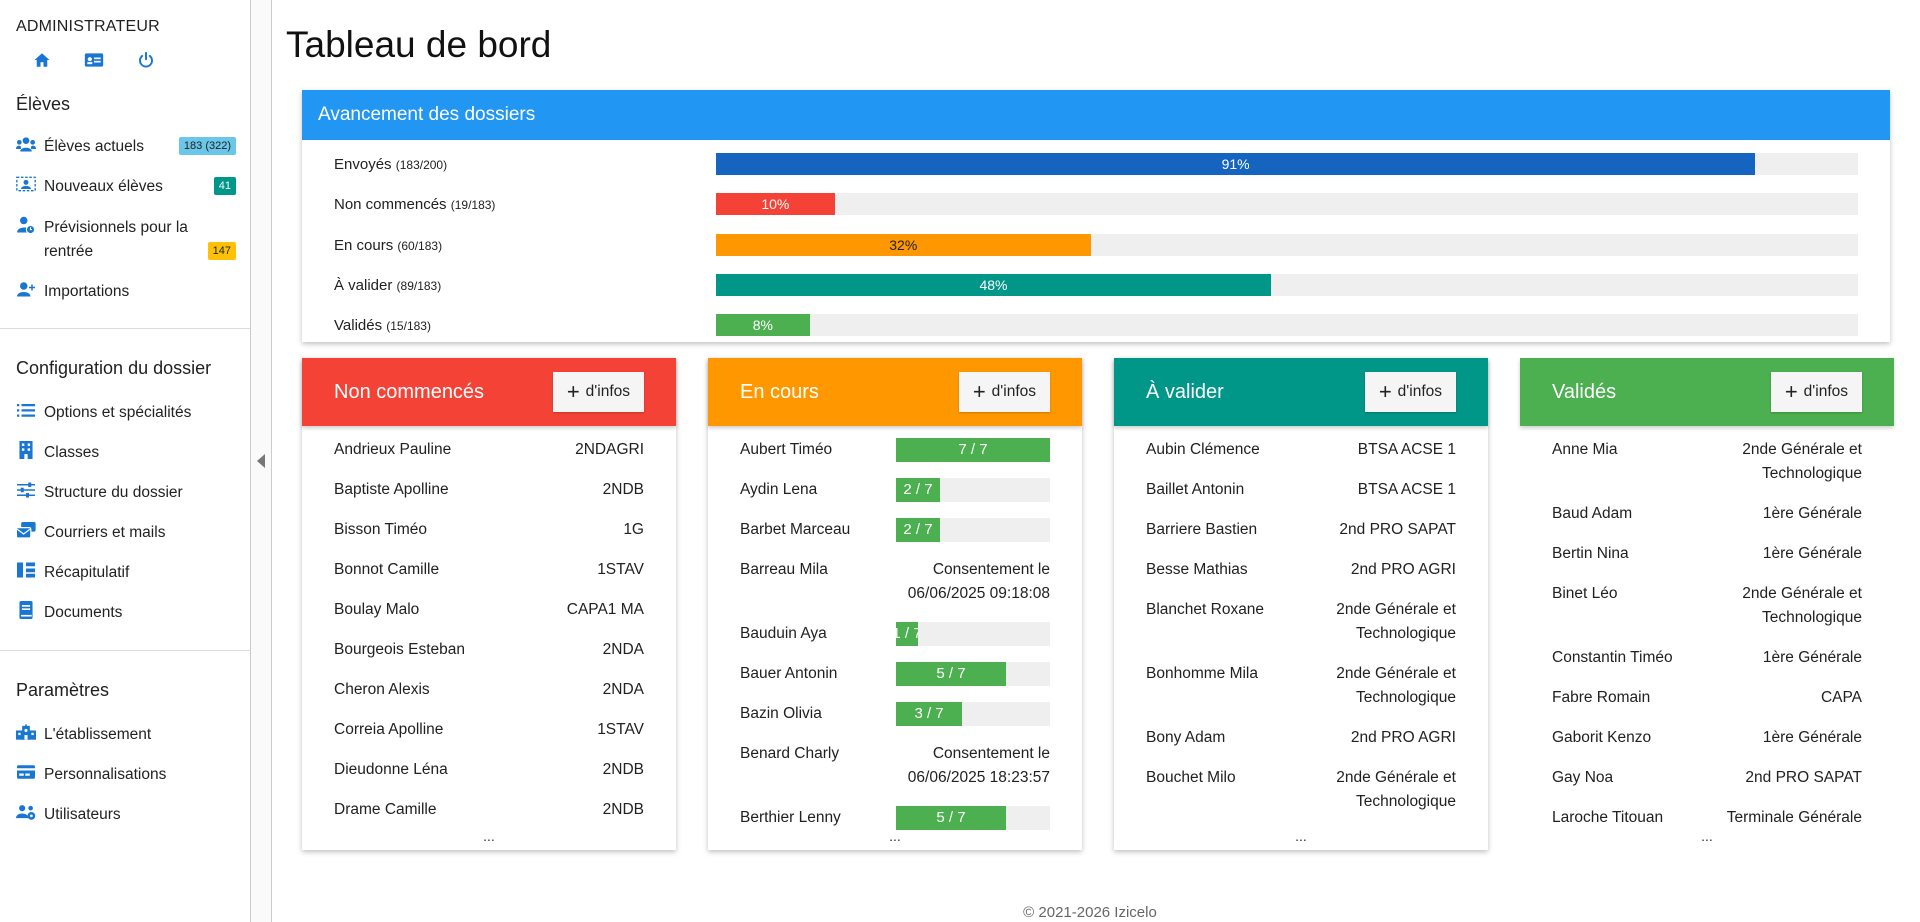 This screenshot has height=922, width=1920. I want to click on list-item: Bertin Nina 1ère Générale, so click(1707, 554).